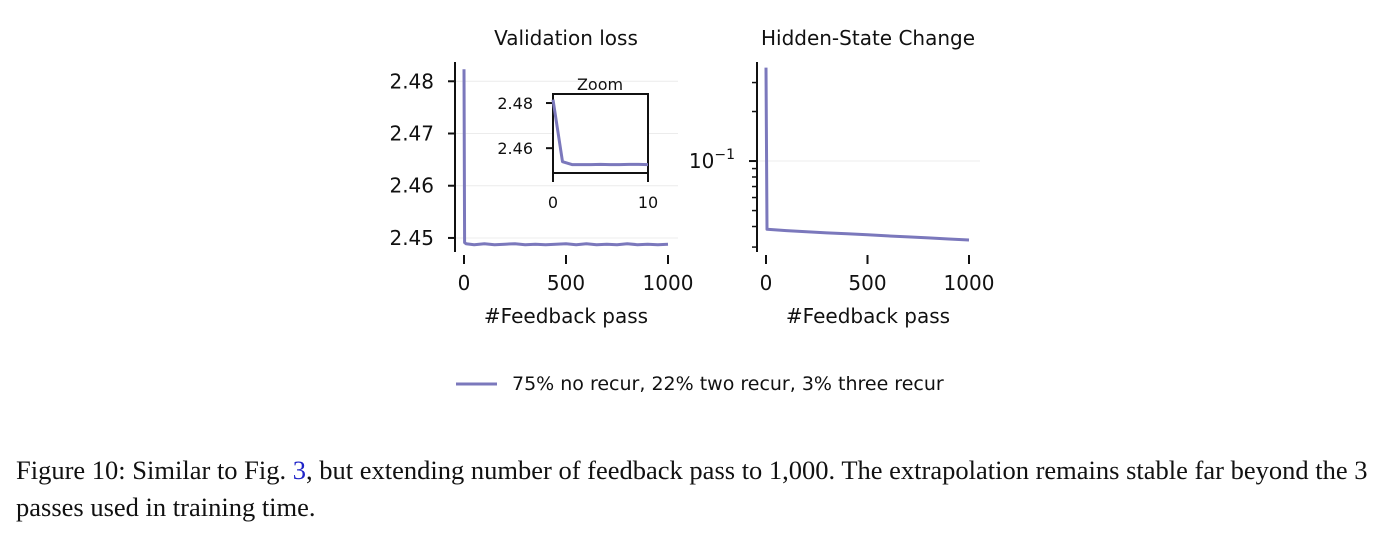 The height and width of the screenshot is (539, 1385). Describe the element at coordinates (515, 148) in the screenshot. I see `zoom-inset-y-tick-label: 2.46` at that location.